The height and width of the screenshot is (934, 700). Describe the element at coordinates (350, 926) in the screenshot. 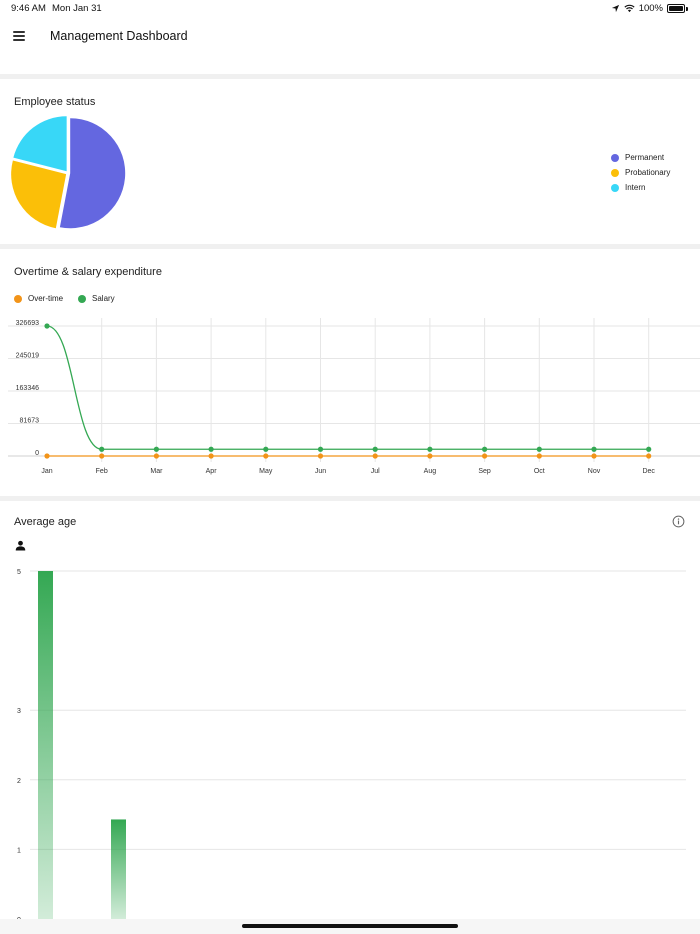

I see `home-indicator` at that location.